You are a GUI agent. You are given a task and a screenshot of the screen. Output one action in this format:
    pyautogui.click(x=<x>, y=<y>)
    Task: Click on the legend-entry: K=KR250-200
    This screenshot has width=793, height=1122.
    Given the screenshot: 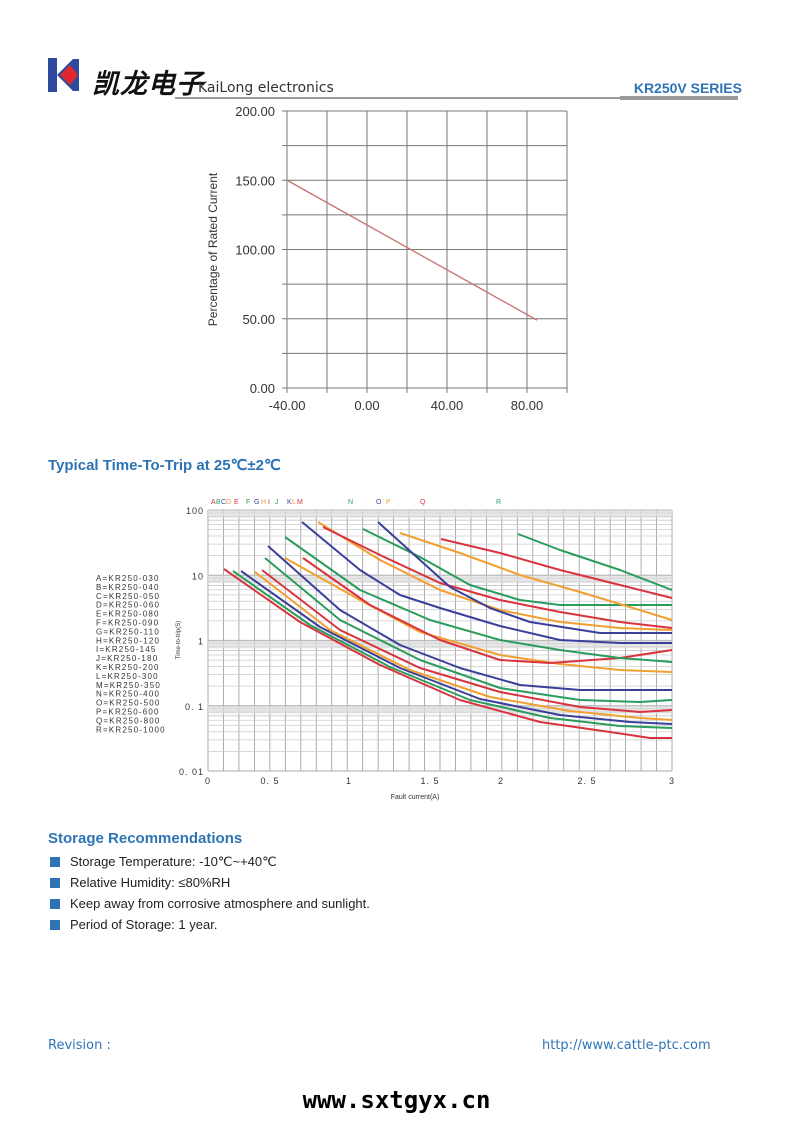 What is the action you would take?
    pyautogui.click(x=128, y=667)
    